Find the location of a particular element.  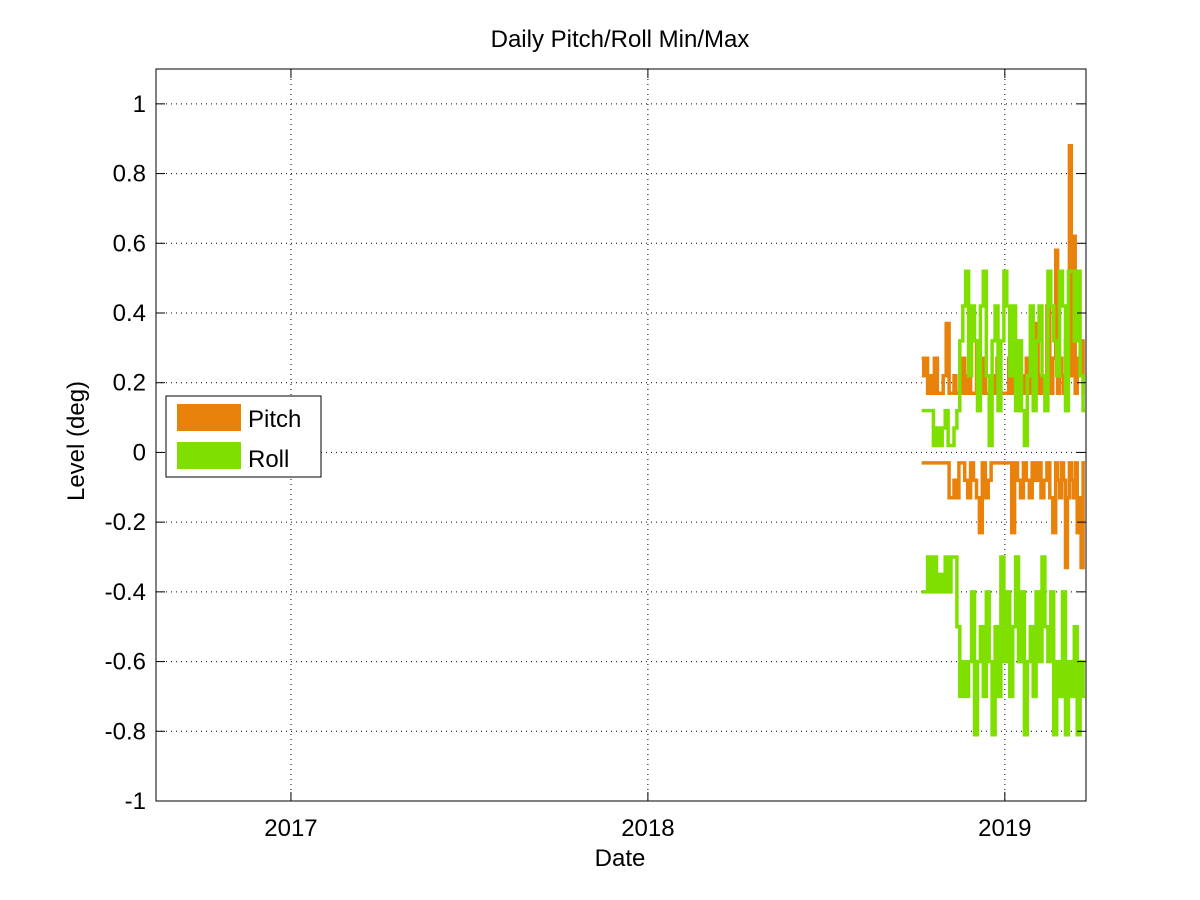

y-tick-label: -0.8 is located at coordinates (125, 731).